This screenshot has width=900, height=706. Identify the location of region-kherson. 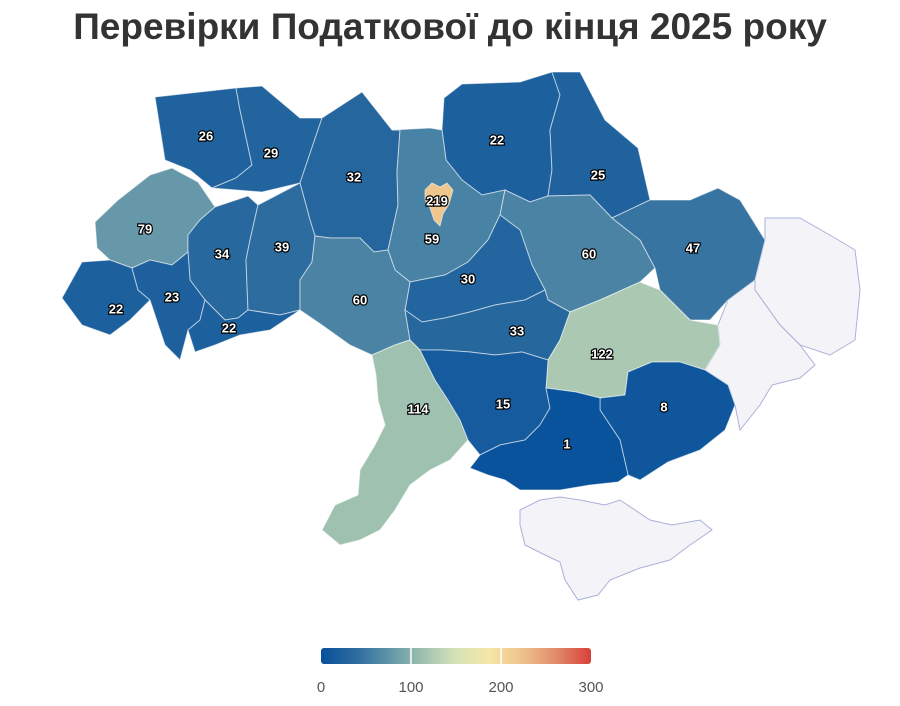
(549, 439).